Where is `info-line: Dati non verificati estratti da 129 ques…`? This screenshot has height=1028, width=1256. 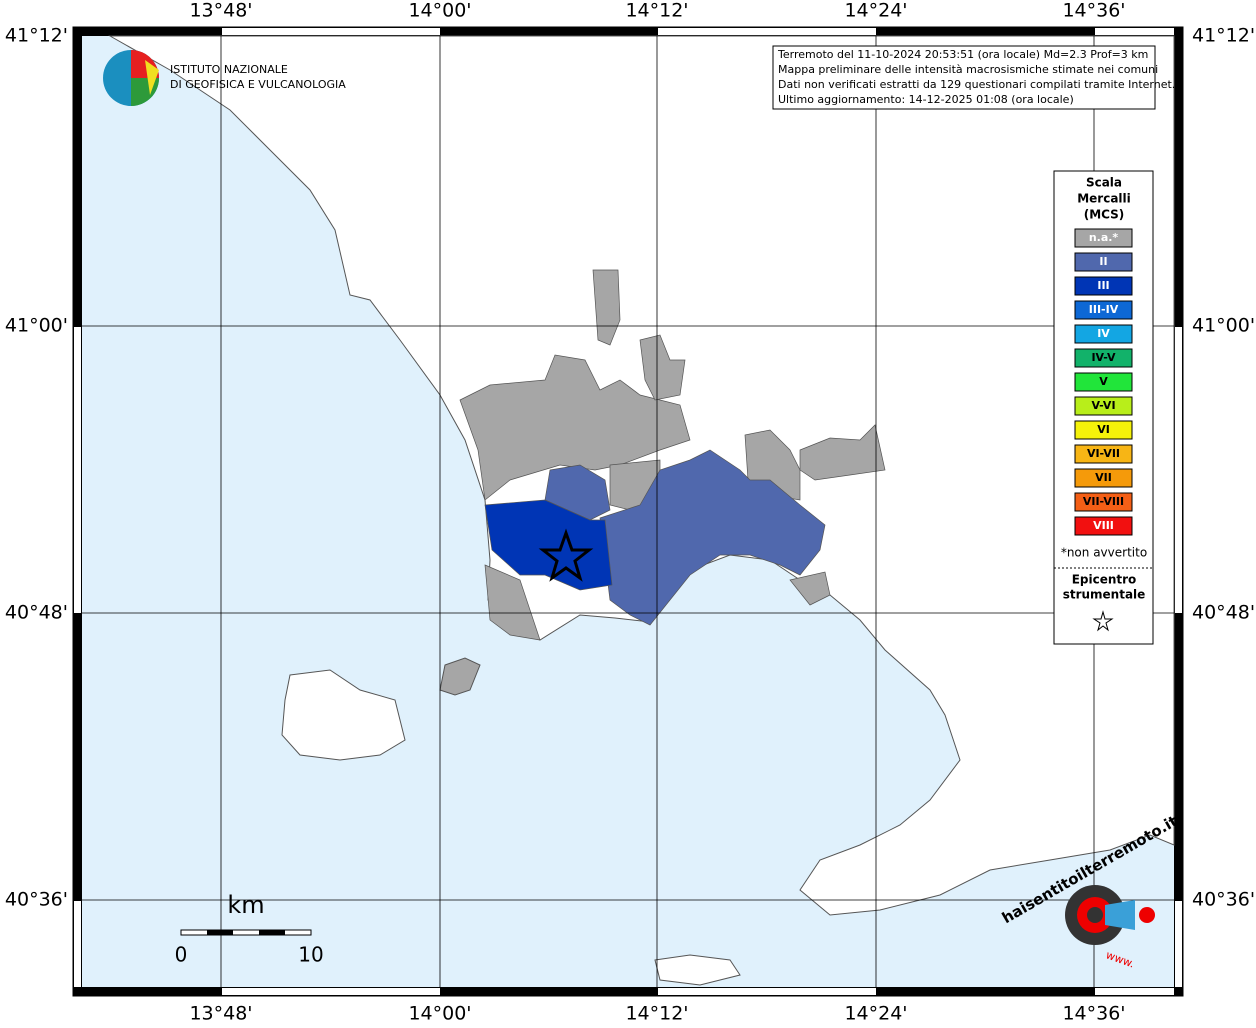
info-line: Dati non verificati estratti da 129 ques… is located at coordinates (976, 84).